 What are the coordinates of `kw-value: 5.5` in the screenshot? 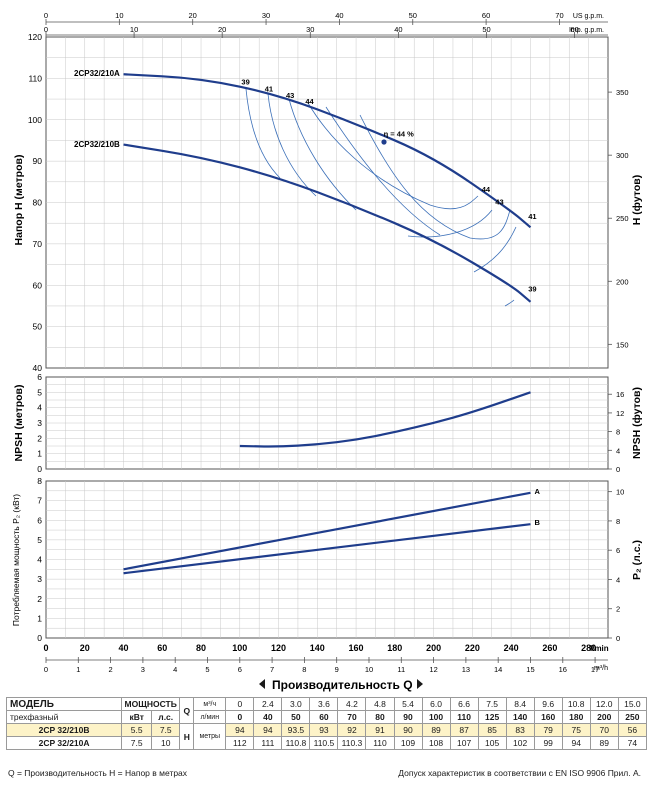 It's located at (137, 730).